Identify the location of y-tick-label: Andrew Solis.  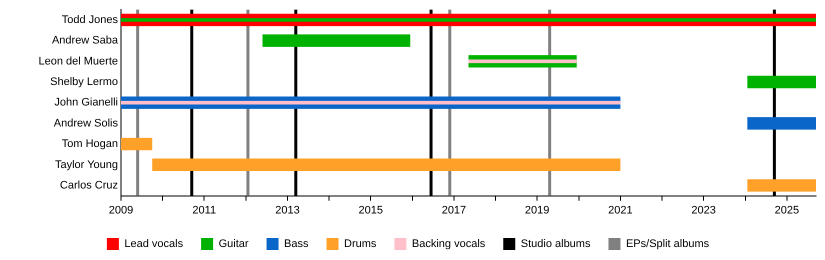
(86, 123).